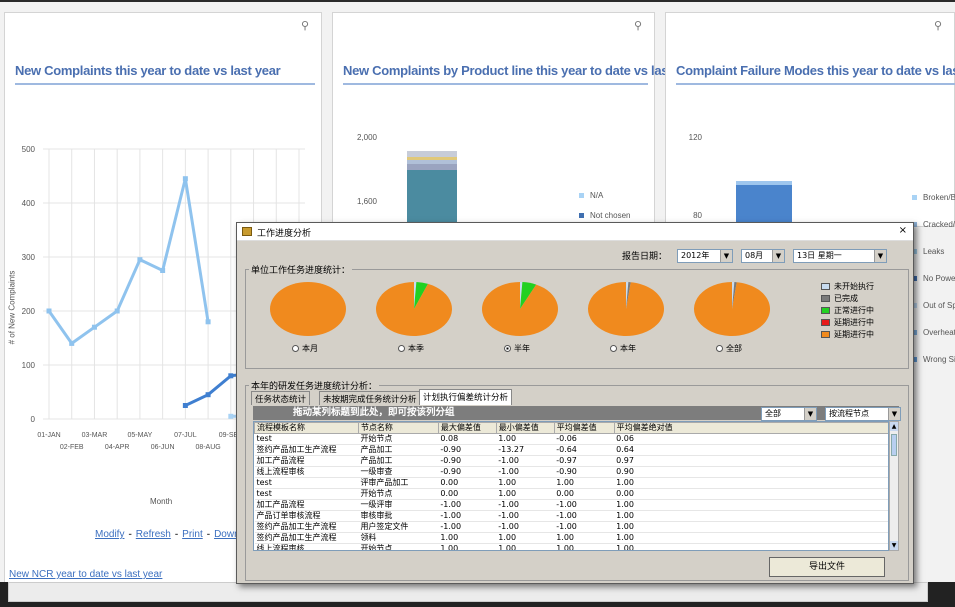 The height and width of the screenshot is (607, 955). Describe the element at coordinates (840, 256) in the screenshot. I see `day-select: 13日 星期一 ▼` at that location.